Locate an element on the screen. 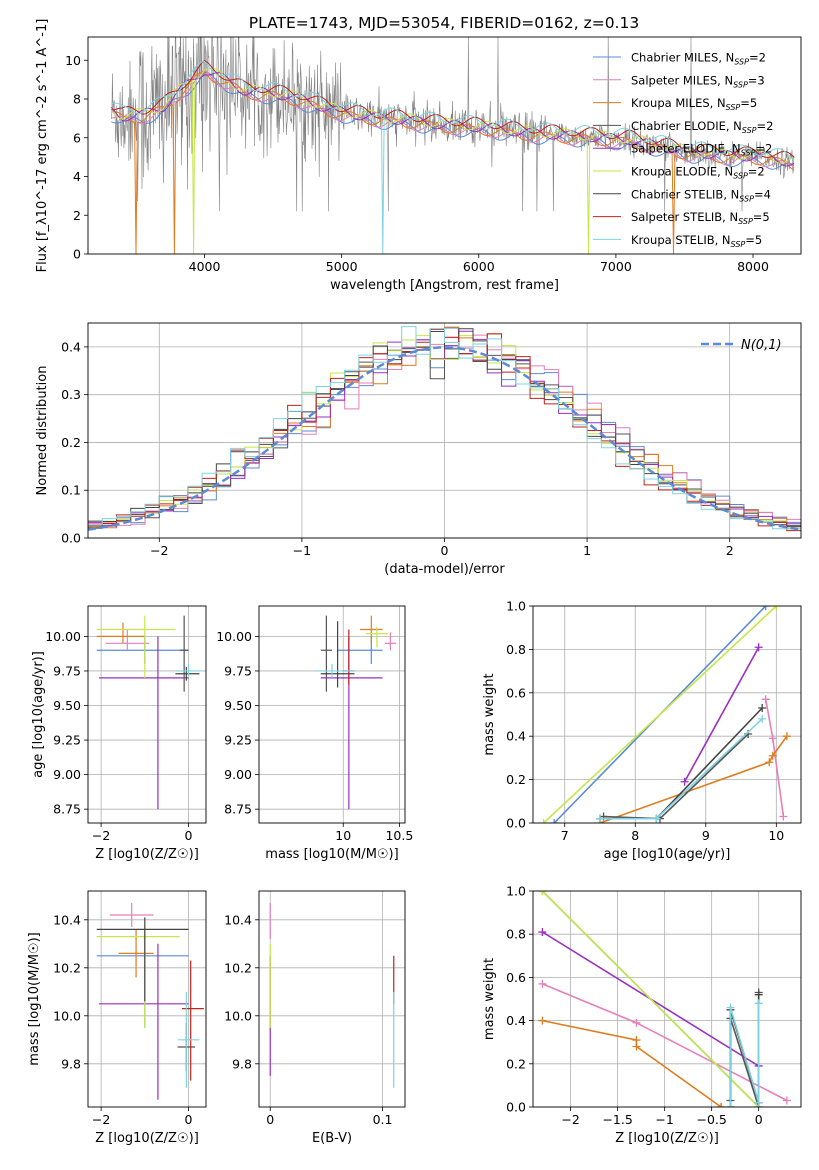 The height and width of the screenshot is (1170, 819). x-axis-label: (data-model)/error is located at coordinates (444, 569).